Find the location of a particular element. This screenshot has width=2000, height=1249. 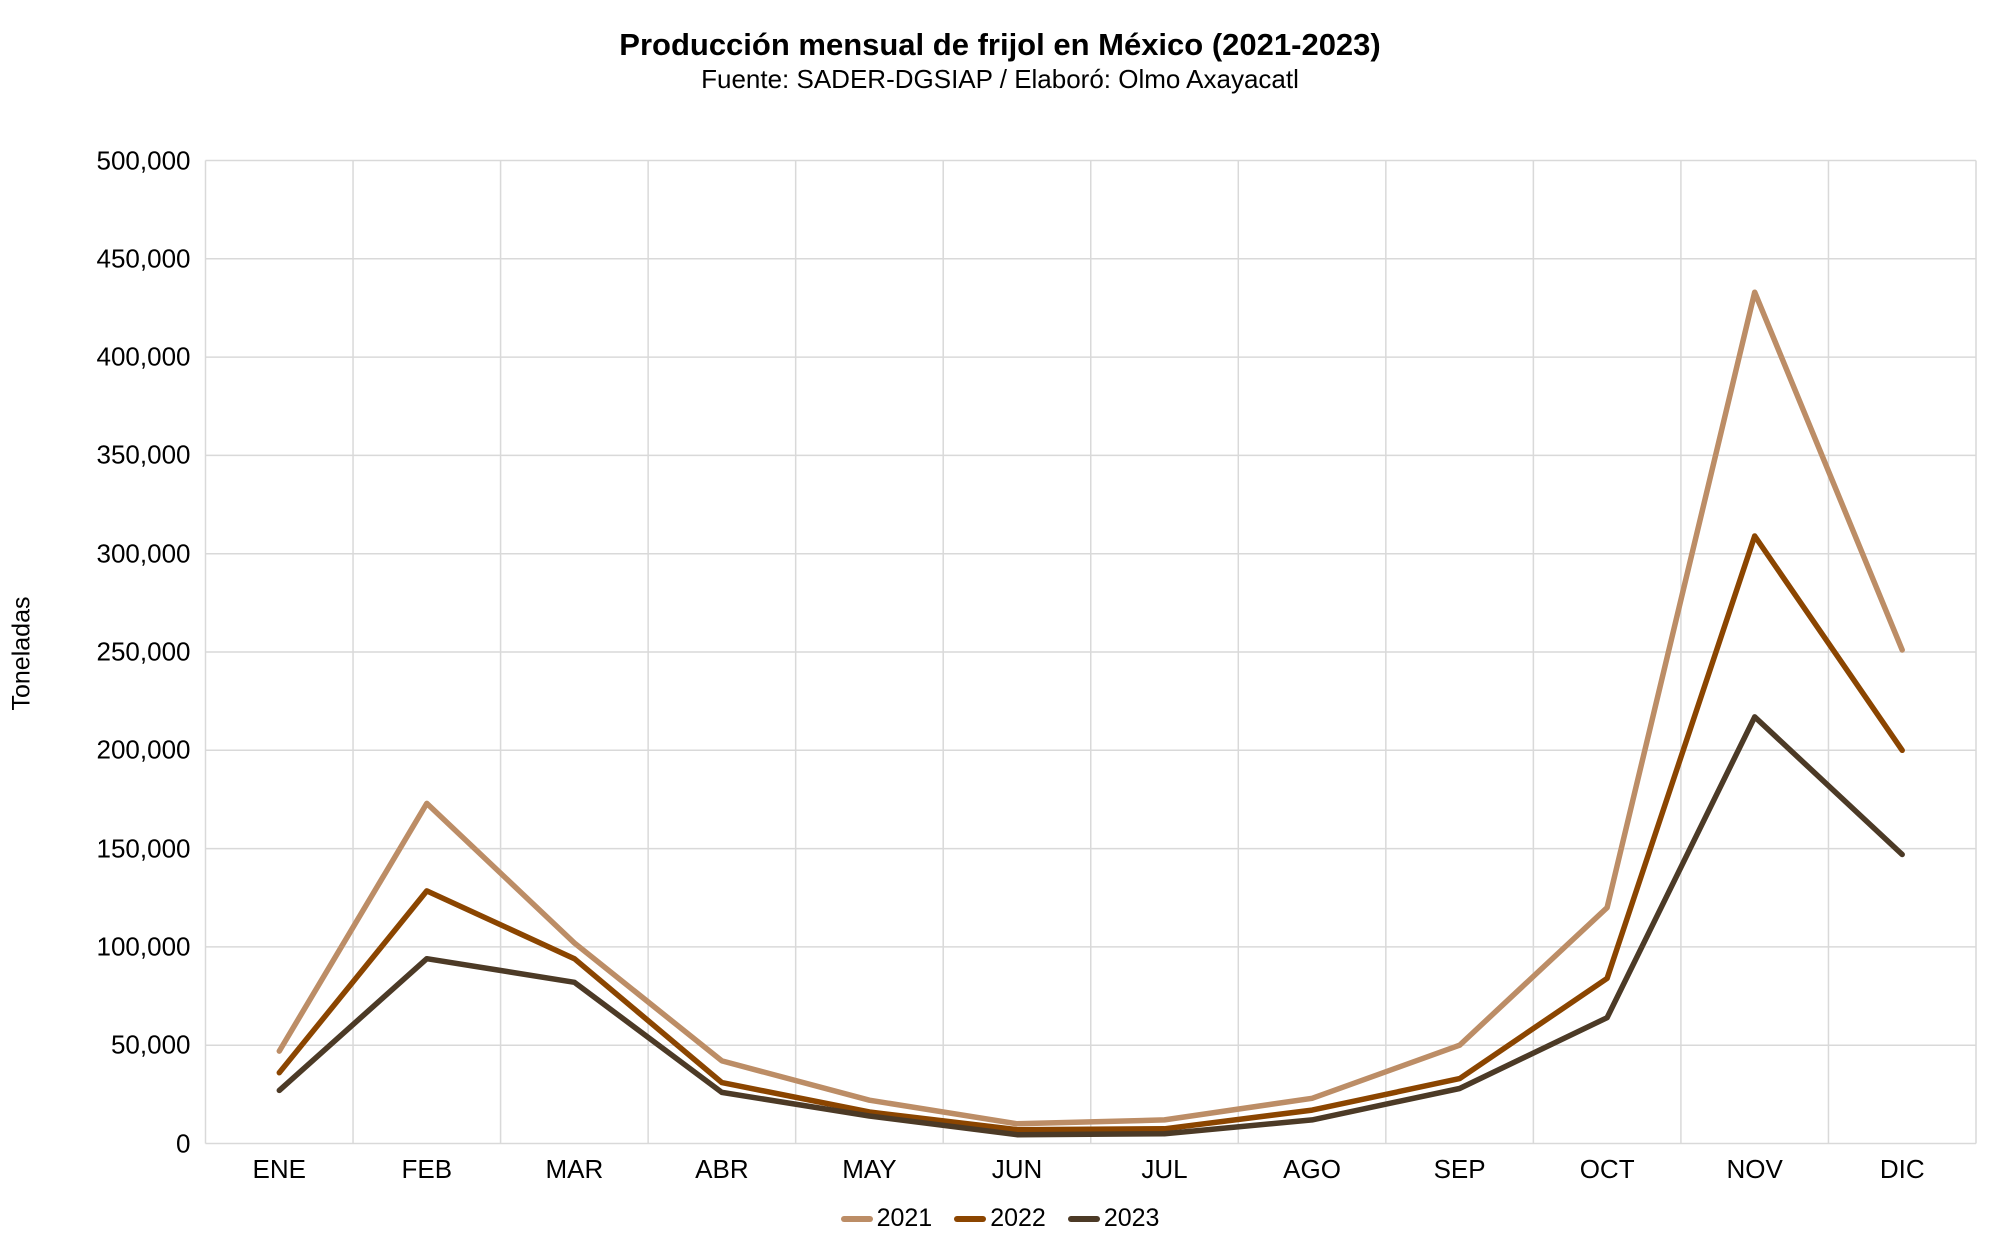

legend-item-2023: 2023 is located at coordinates (1113, 1218).